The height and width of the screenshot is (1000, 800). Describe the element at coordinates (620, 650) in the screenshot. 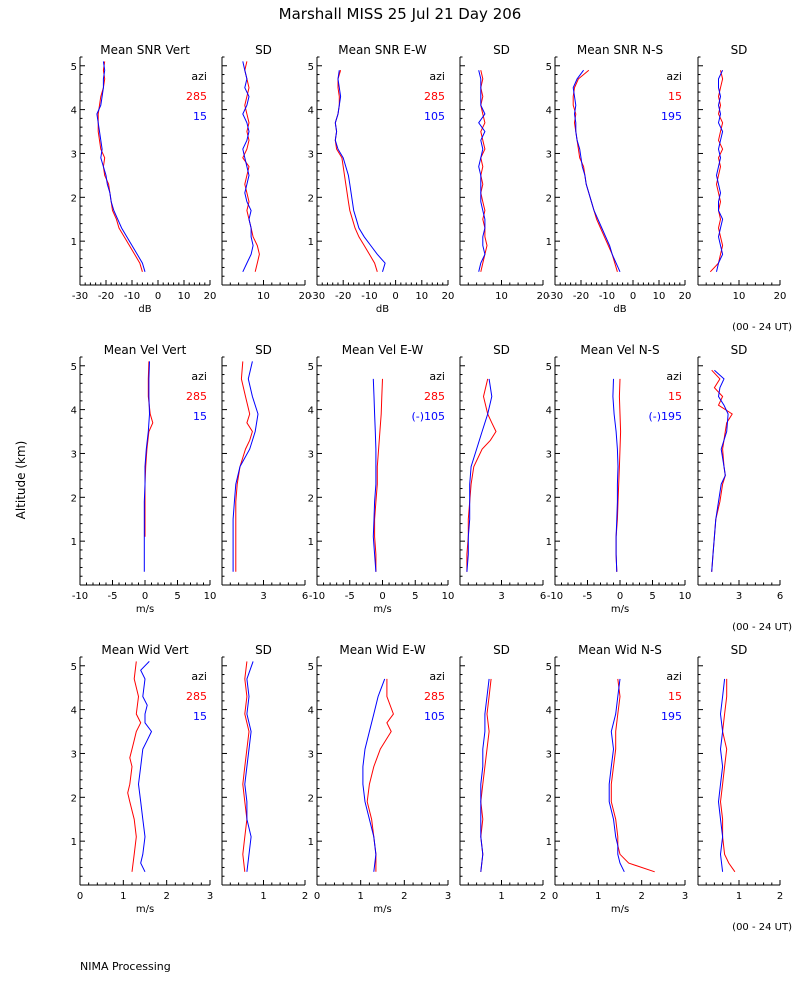

I see `panel-title: Mean Wid N-S` at that location.